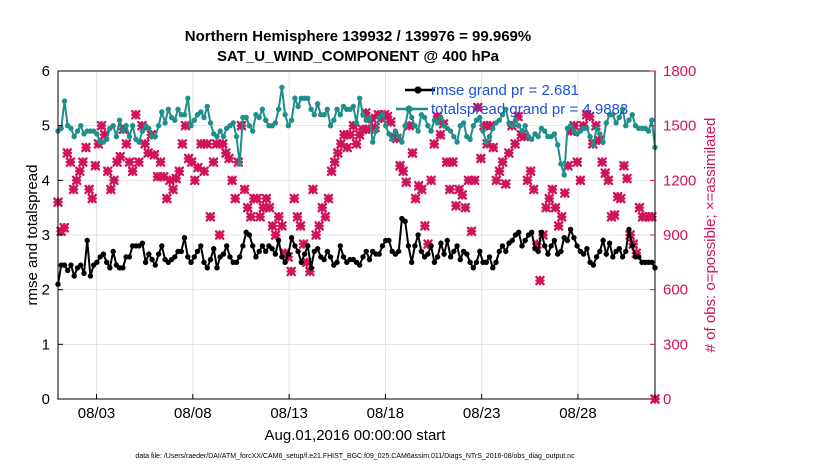 The image size is (830, 470). What do you see at coordinates (46, 71) in the screenshot?
I see `y-tick-label-left: 6` at bounding box center [46, 71].